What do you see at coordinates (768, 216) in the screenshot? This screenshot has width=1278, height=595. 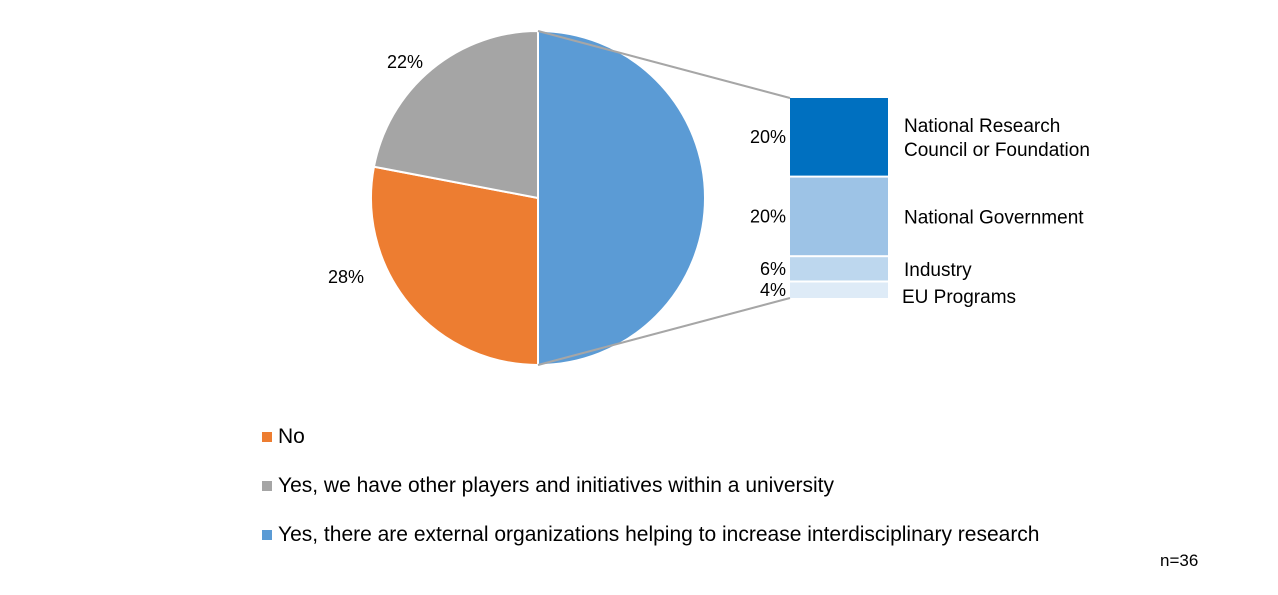 I see `bar-segment-value-national-government: 20%` at bounding box center [768, 216].